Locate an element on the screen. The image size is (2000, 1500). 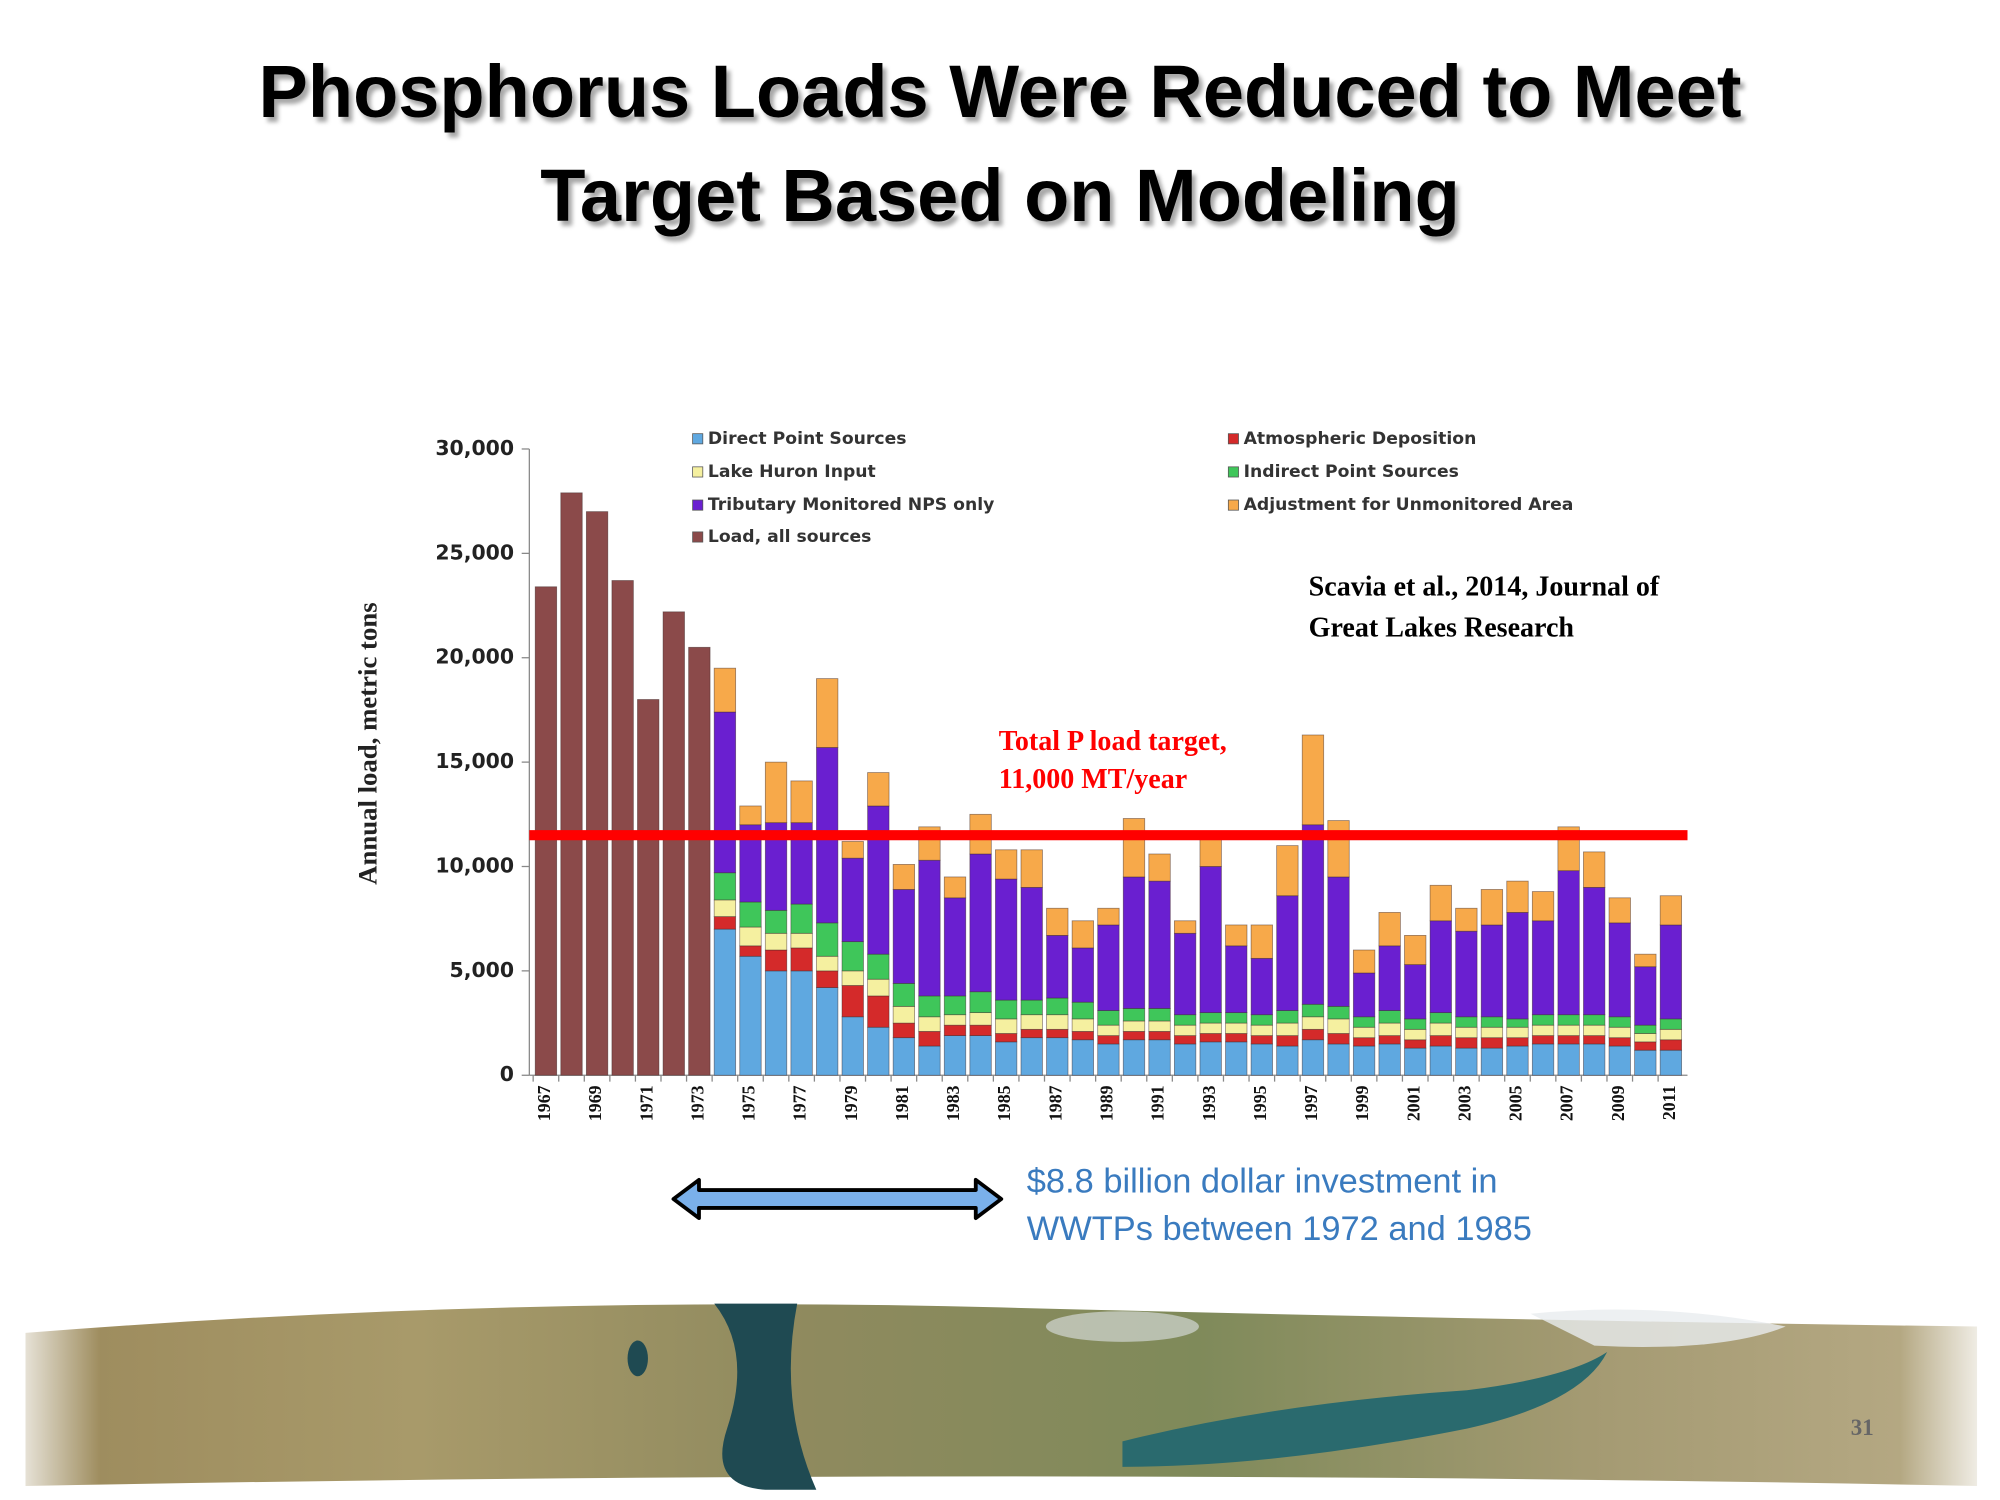
y-tick-label: 15,000 is located at coordinates (474, 761).